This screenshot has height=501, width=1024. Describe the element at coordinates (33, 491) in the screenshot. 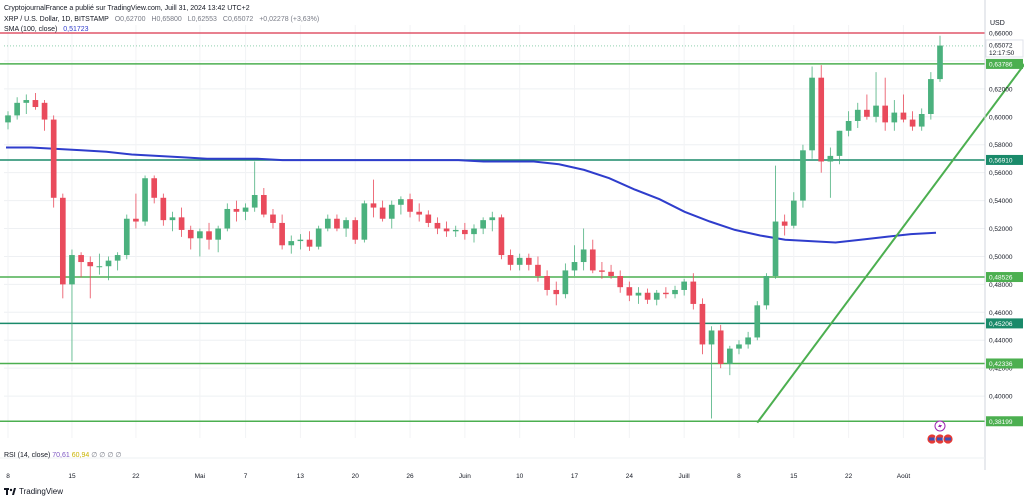

I see `tradingview-brand: TradingView` at that location.